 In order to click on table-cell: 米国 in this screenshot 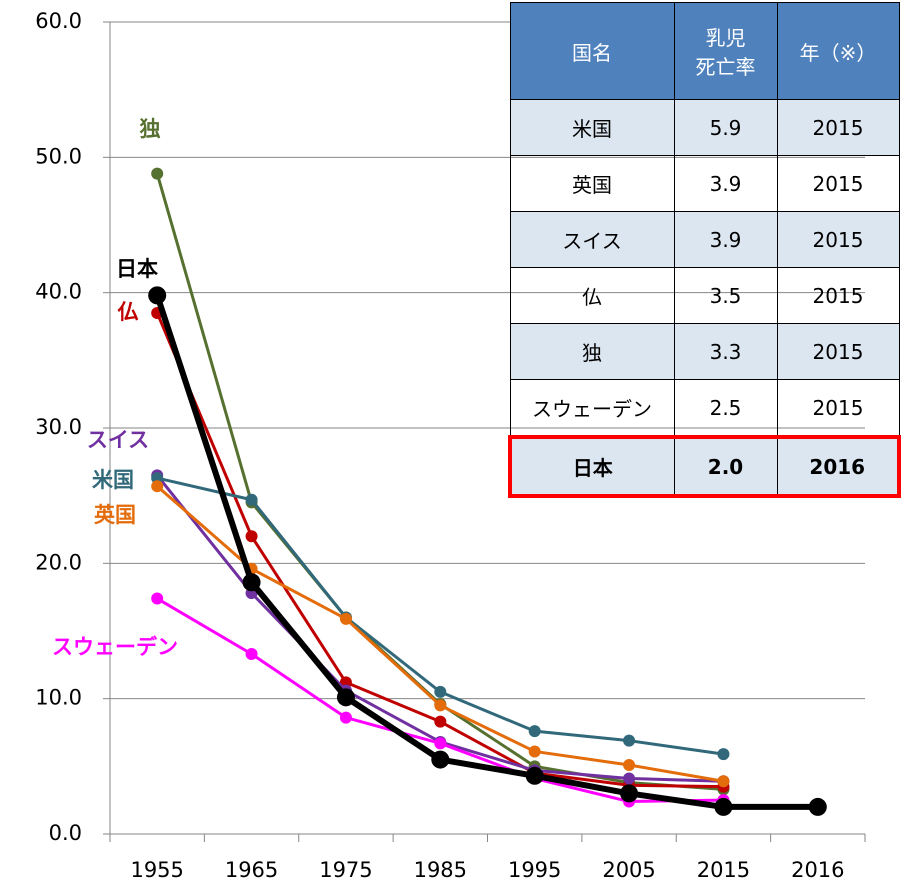, I will do `click(592, 127)`.